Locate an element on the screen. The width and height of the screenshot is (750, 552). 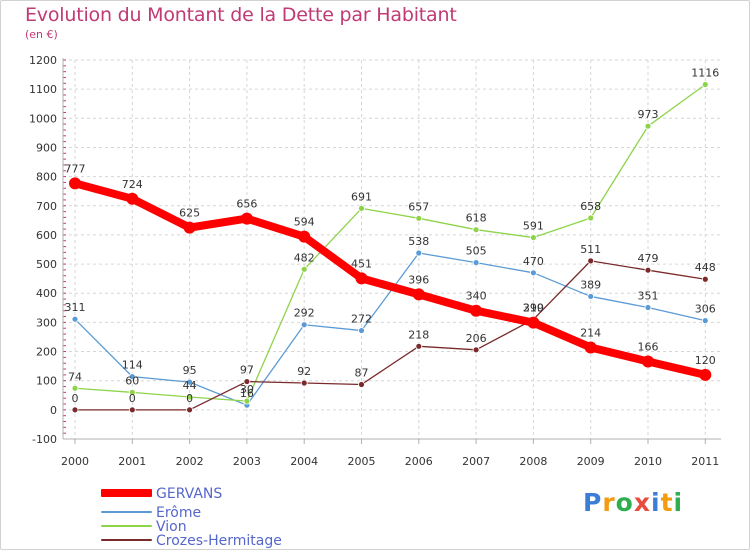
y-tick-label: 600 is located at coordinates (46, 235).